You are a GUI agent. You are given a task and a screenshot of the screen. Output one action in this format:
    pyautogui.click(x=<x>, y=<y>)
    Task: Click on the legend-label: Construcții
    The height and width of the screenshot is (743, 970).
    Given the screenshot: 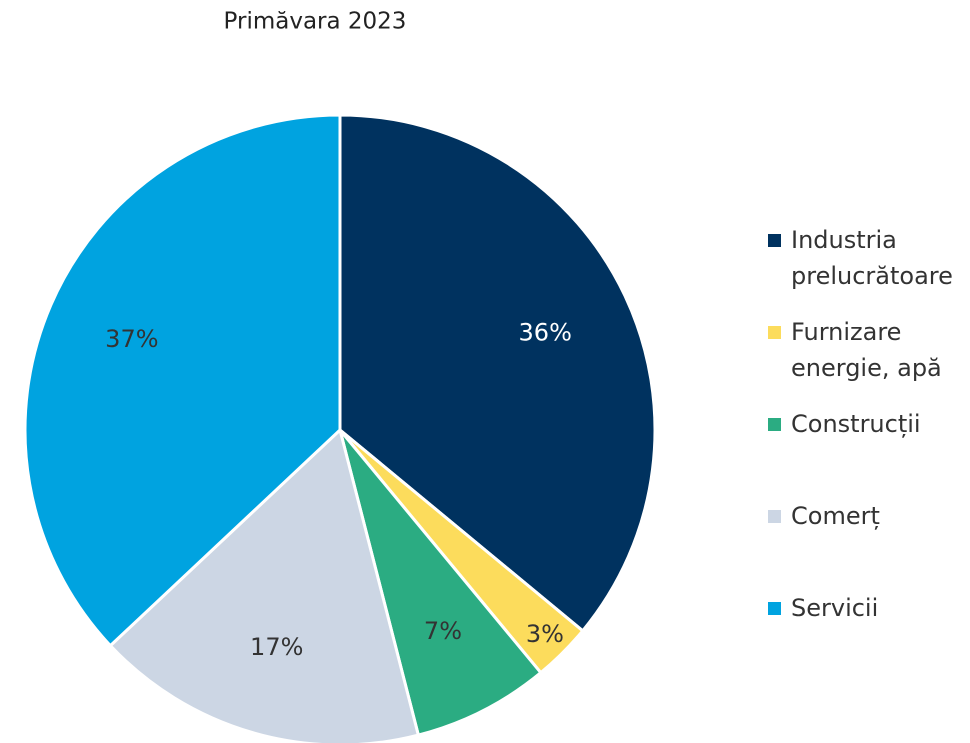 What is the action you would take?
    pyautogui.click(x=856, y=424)
    